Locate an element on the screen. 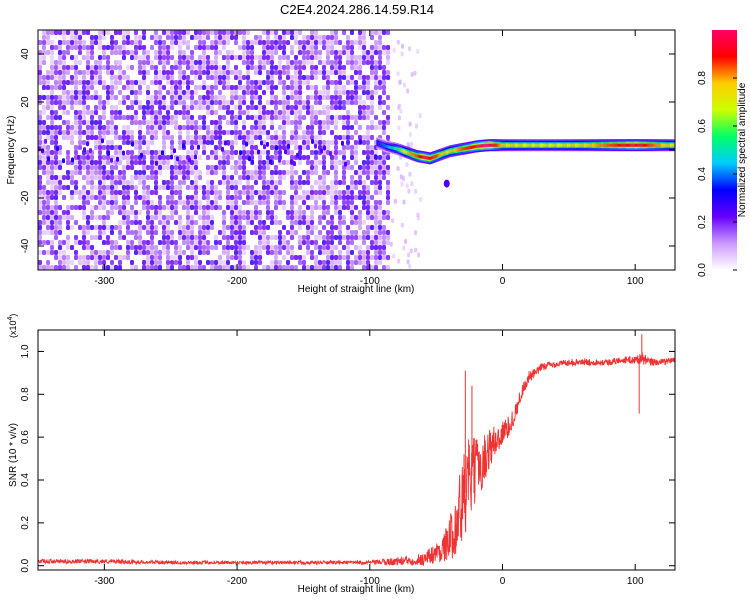 This screenshot has width=750, height=600. snr-x-tick-label: -200 is located at coordinates (237, 581).